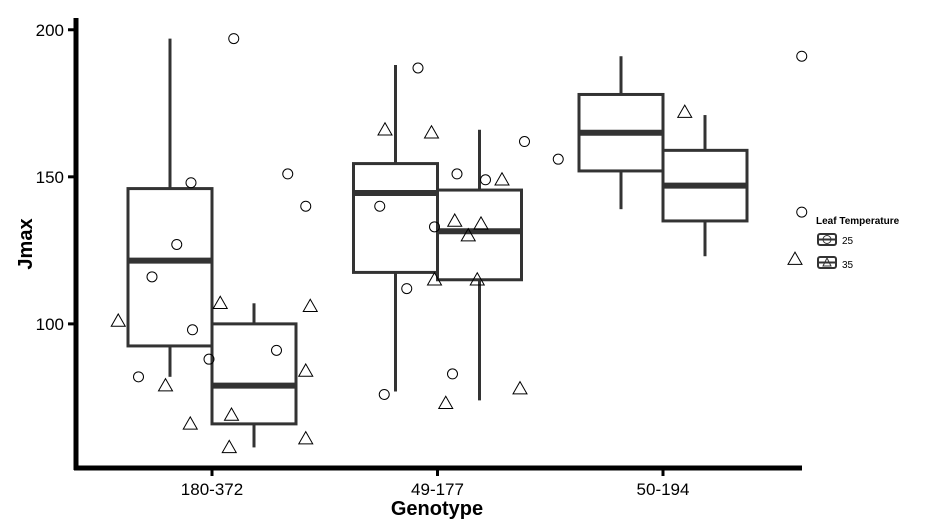  I want to click on legend-label-25: 25, so click(848, 241).